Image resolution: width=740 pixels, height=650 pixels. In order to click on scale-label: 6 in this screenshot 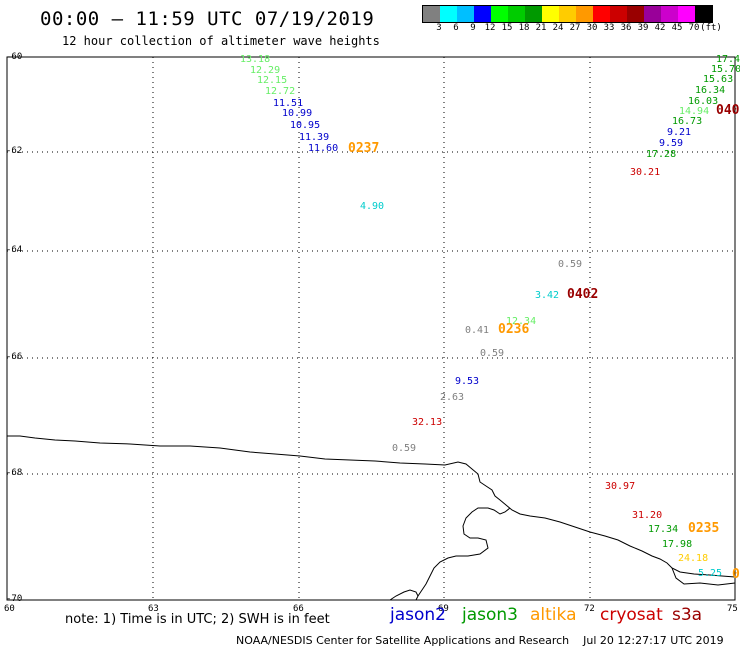, I will do `click(456, 28)`.